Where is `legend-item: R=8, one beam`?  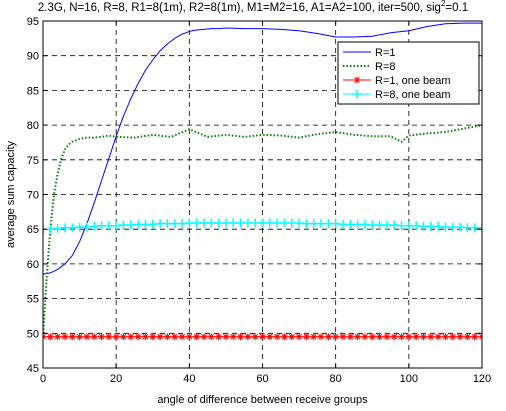
legend-item: R=8, one beam is located at coordinates (397, 95).